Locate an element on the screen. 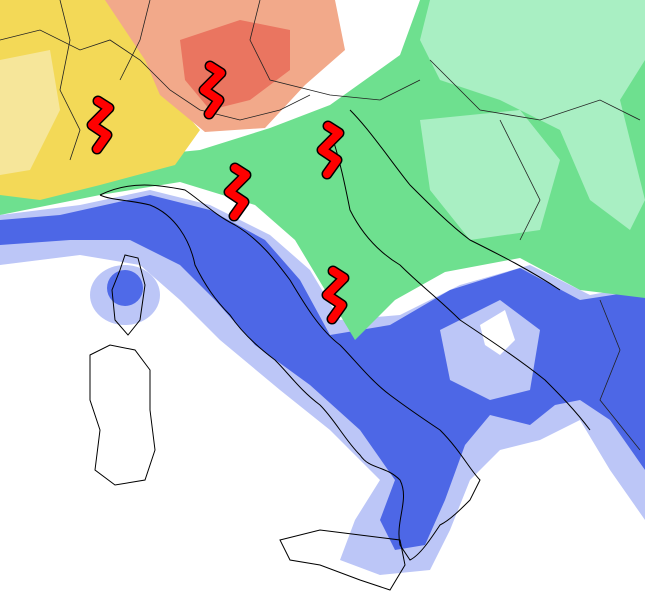 This screenshot has width=645, height=601. island-corsica is located at coordinates (128, 295).